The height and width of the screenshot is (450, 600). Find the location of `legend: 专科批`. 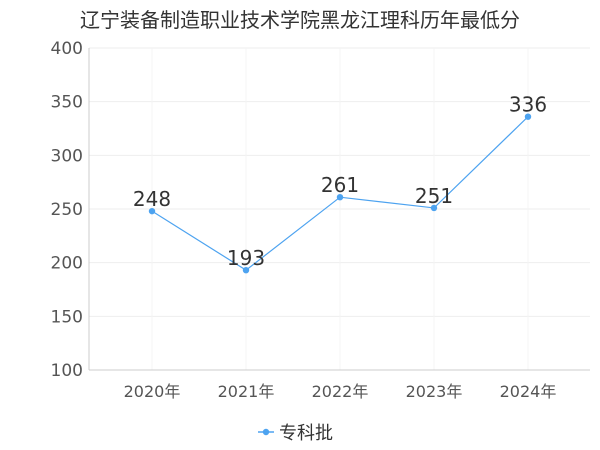

legend: 专科批 is located at coordinates (295, 433).